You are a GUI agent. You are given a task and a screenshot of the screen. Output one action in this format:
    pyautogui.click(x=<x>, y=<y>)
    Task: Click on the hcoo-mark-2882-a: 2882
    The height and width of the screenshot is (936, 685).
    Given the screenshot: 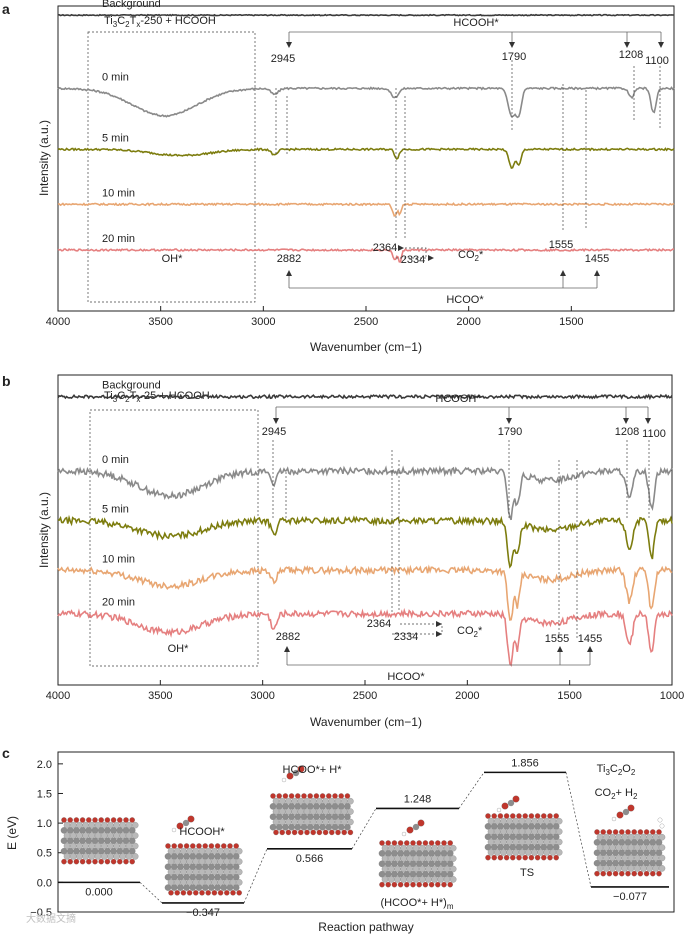 What is the action you would take?
    pyautogui.click(x=289, y=259)
    